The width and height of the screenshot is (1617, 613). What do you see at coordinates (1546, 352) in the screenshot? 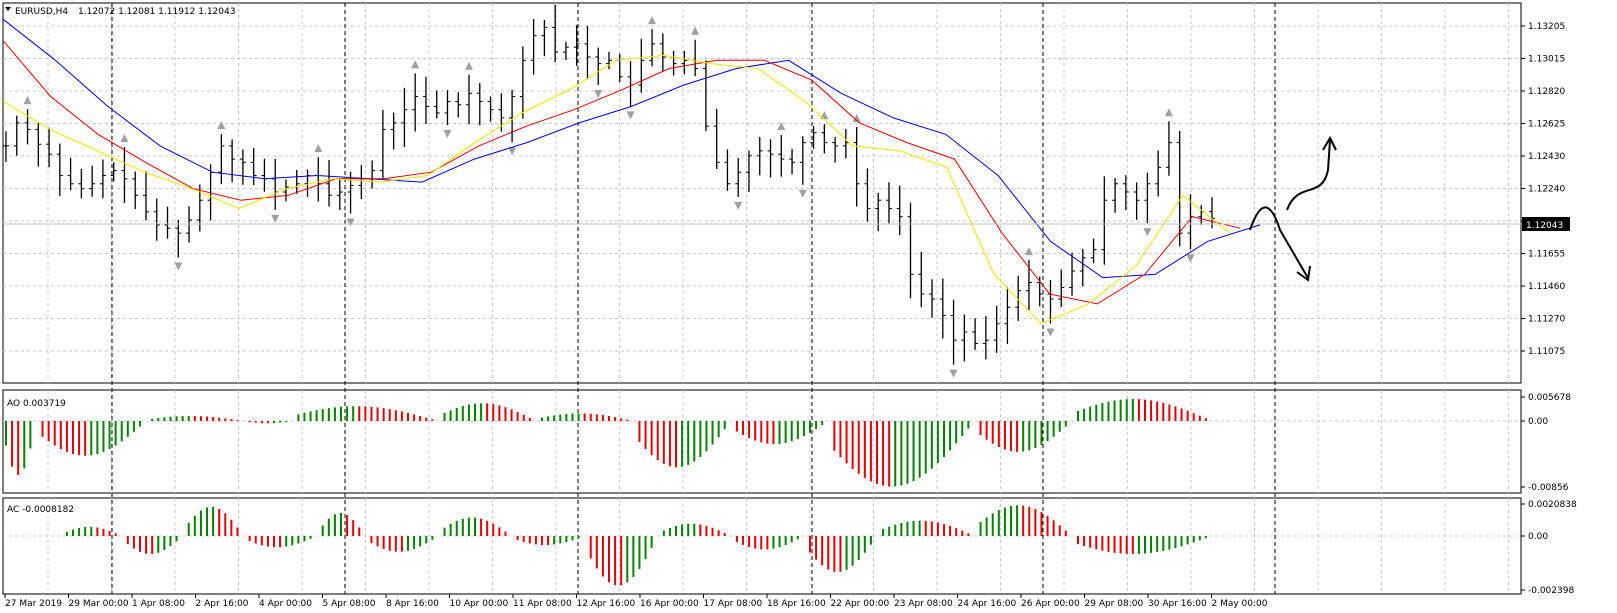
I see `price-tick-label: 1.11075` at bounding box center [1546, 352].